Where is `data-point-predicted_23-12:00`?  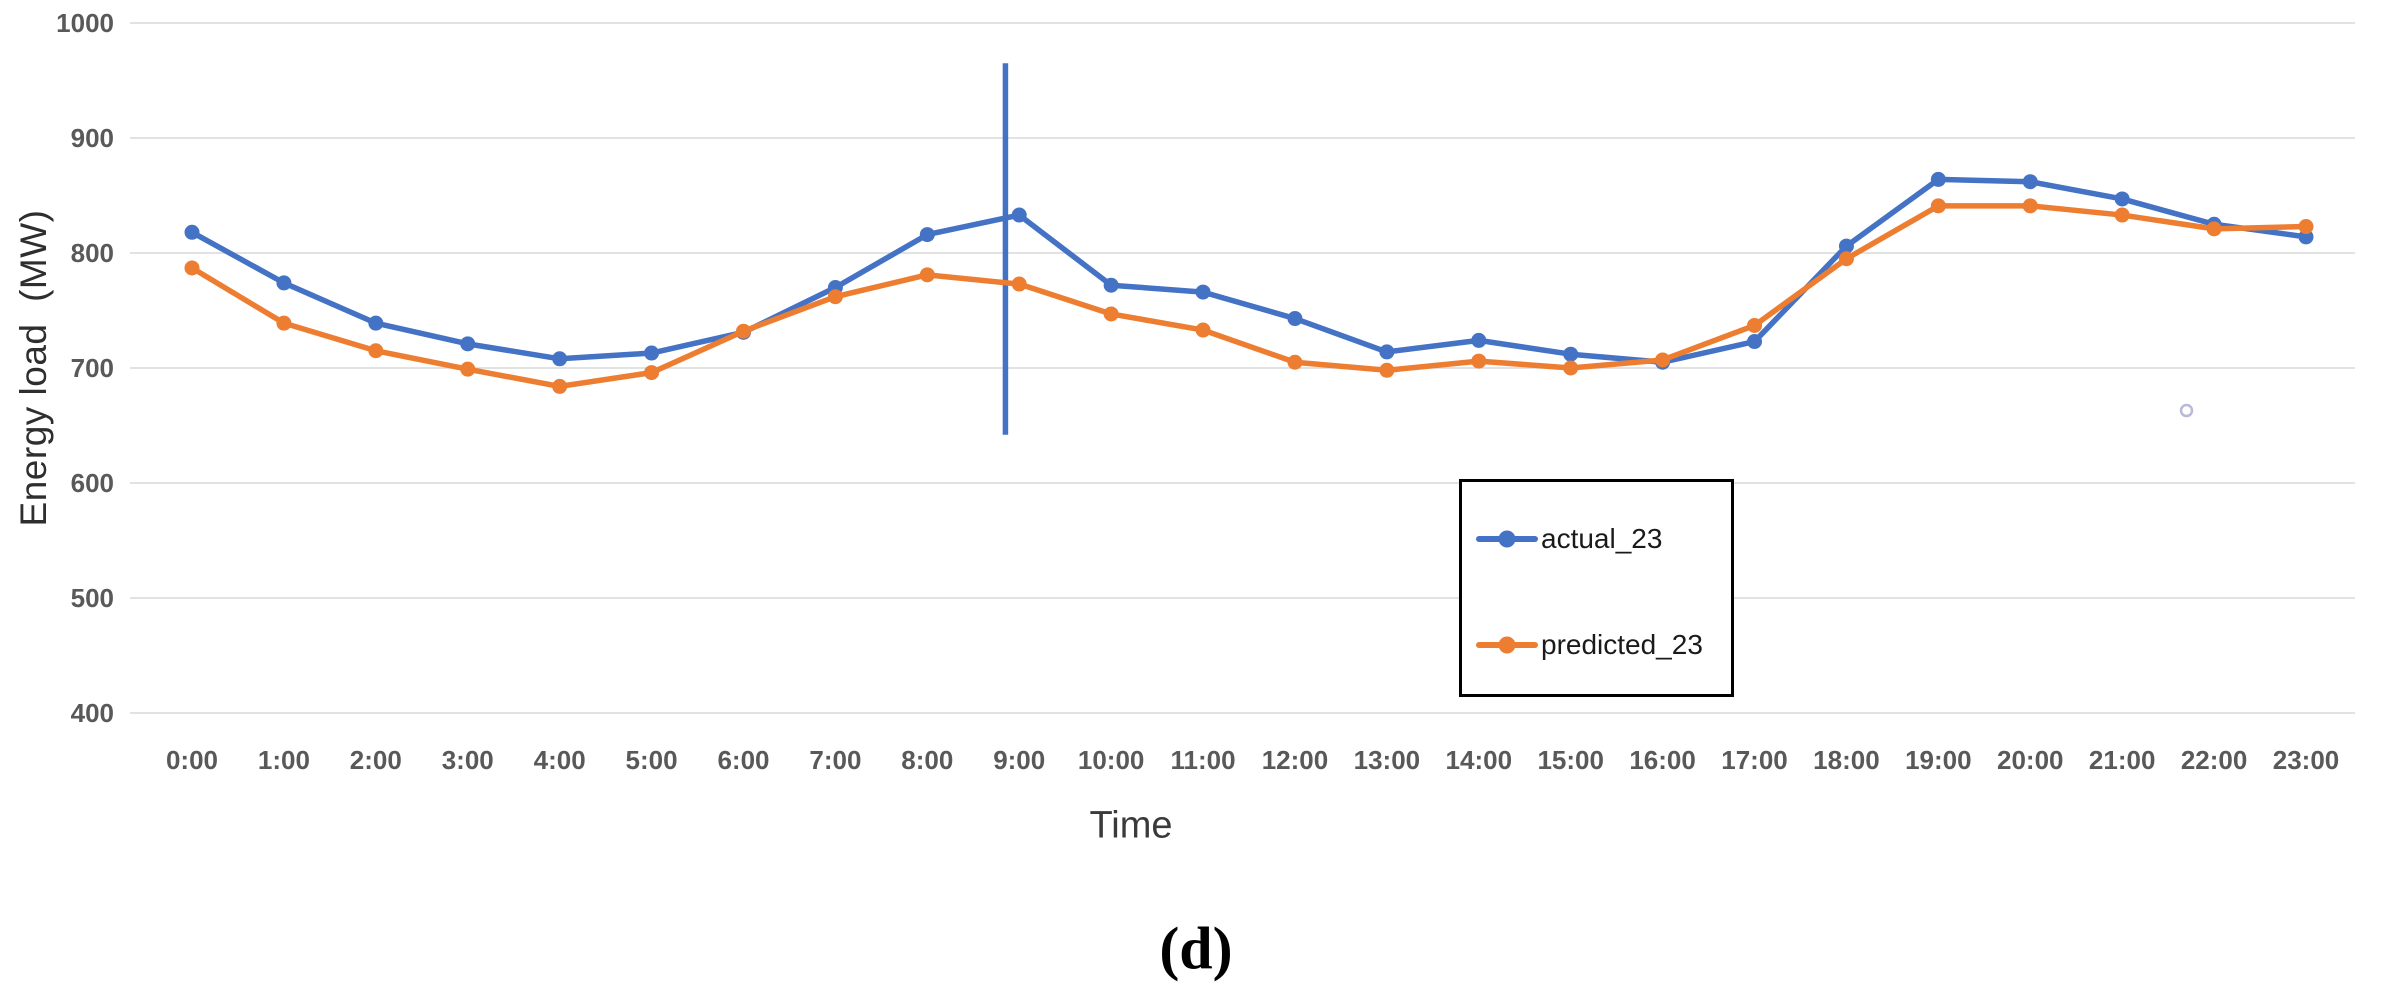 data-point-predicted_23-12:00 is located at coordinates (1295, 362).